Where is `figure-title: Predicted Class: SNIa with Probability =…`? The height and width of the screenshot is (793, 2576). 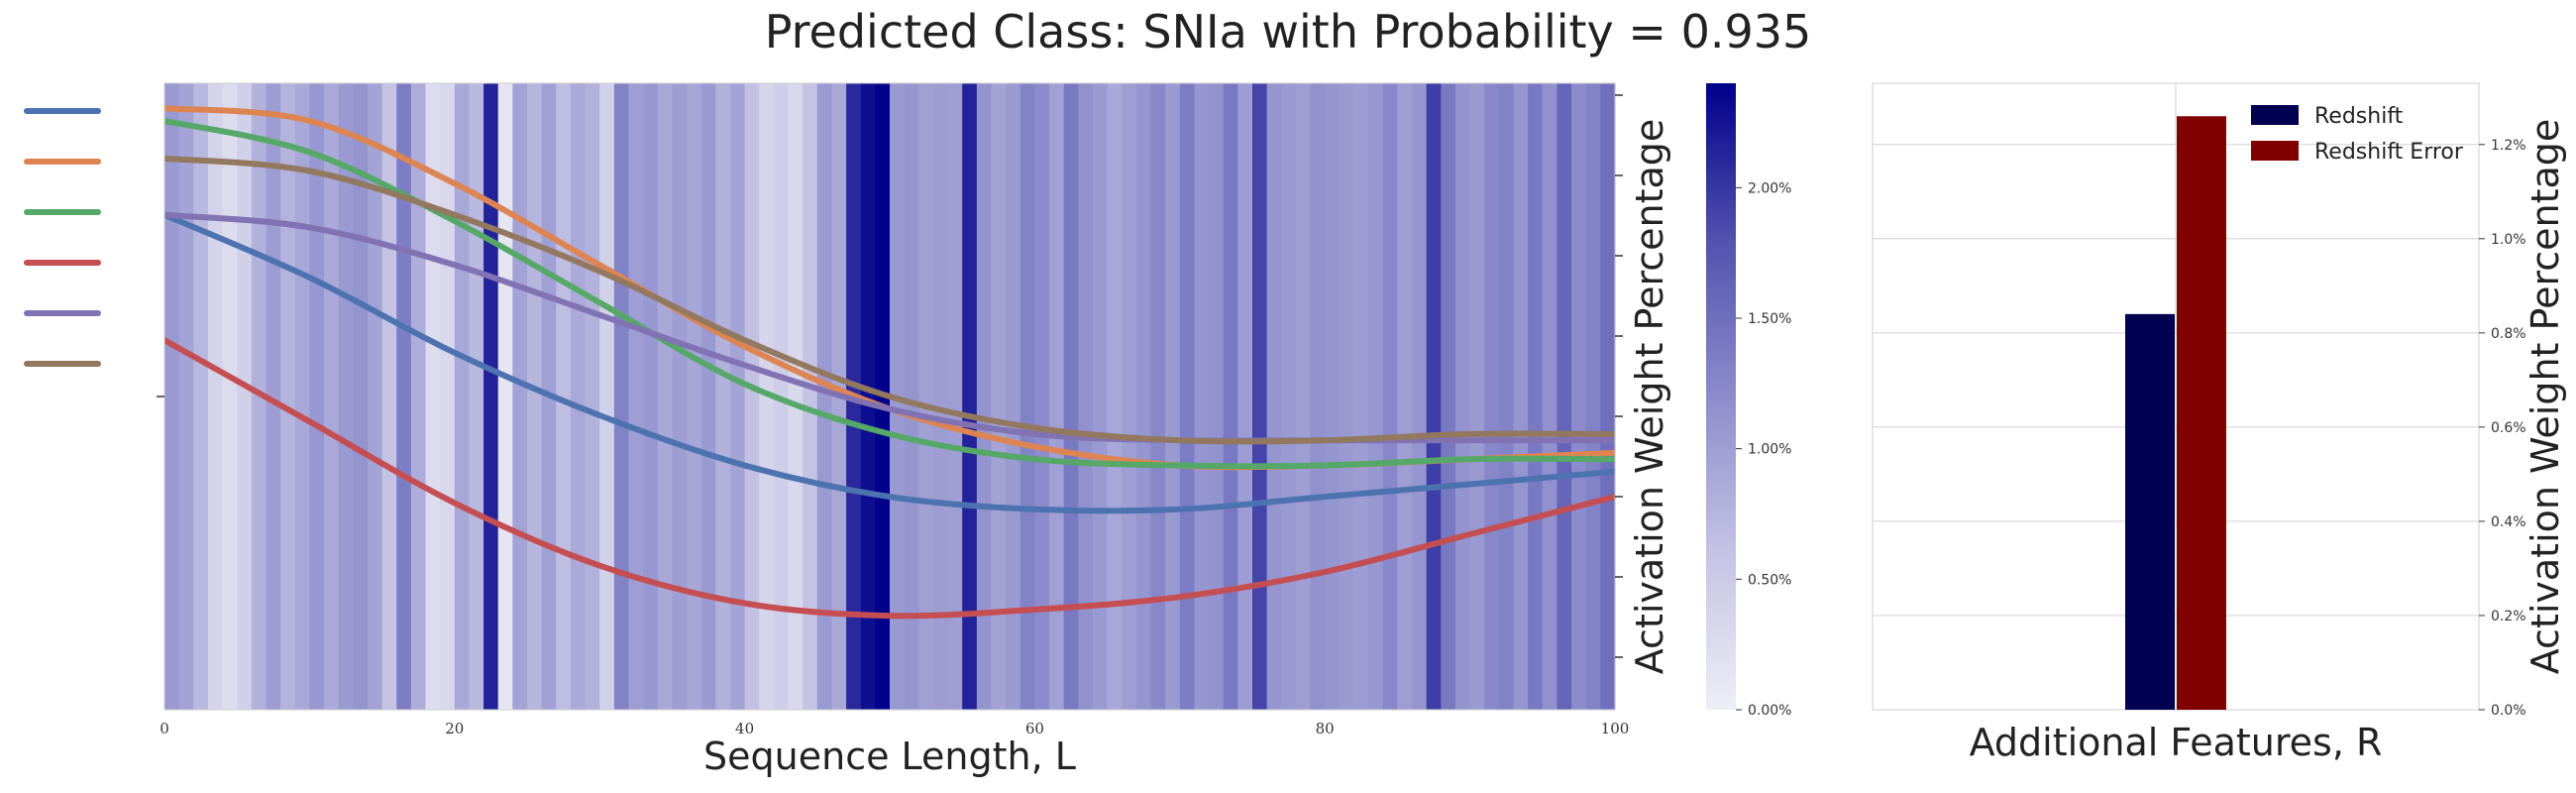
figure-title: Predicted Class: SNIa with Probability =… is located at coordinates (1288, 31).